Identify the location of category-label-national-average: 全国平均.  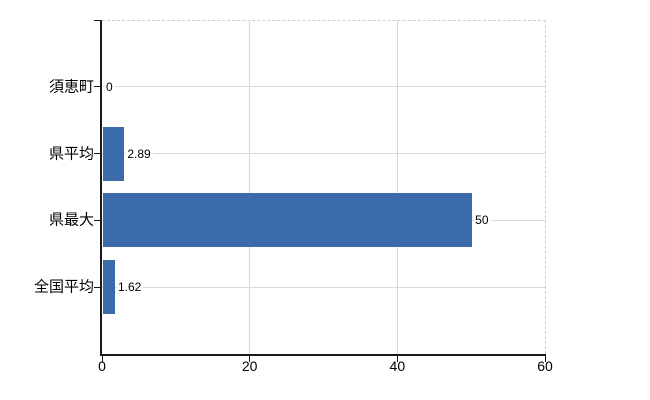
(63, 287).